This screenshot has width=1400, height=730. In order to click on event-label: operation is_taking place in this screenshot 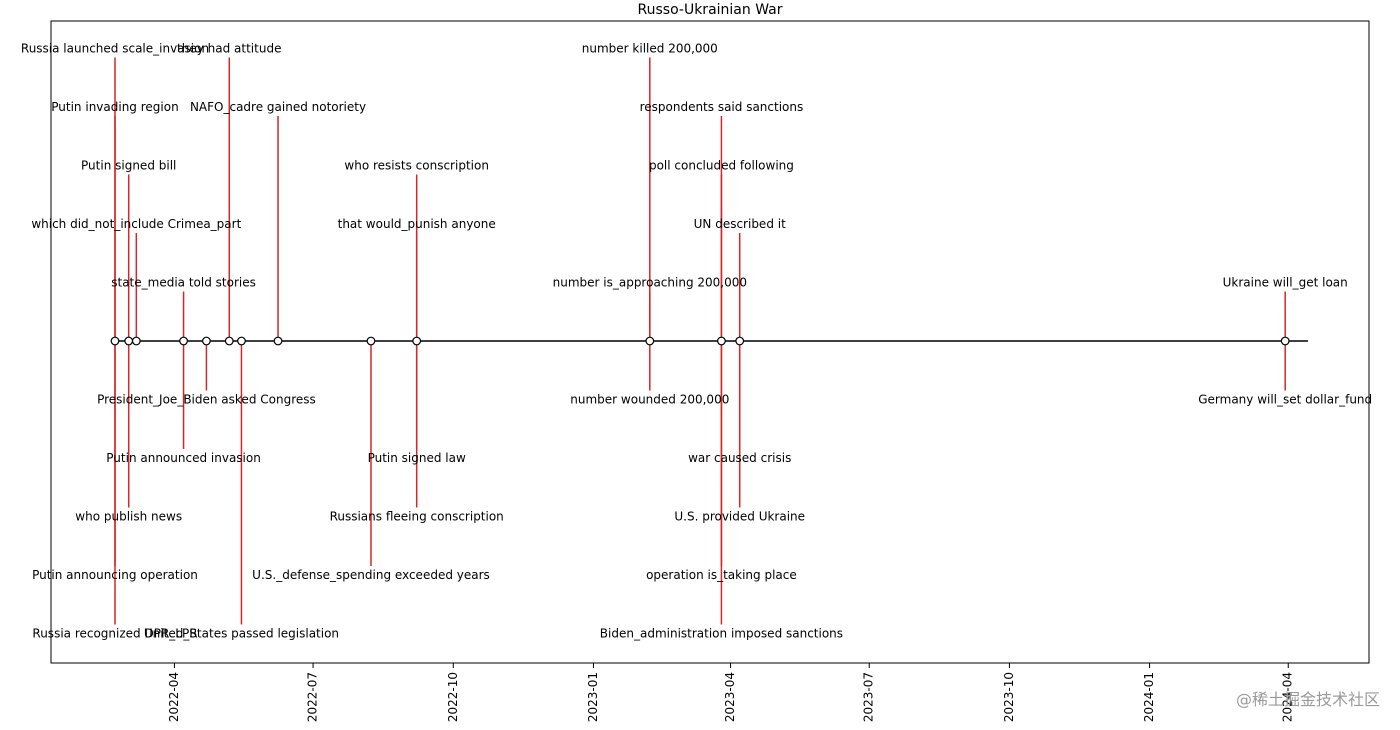, I will do `click(721, 575)`.